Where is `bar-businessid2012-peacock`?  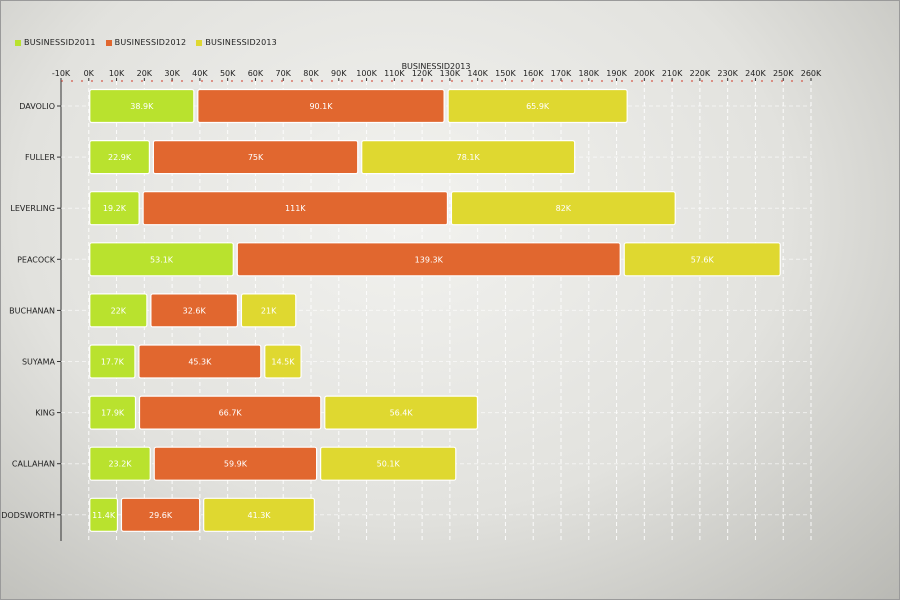
bar-businessid2012-peacock is located at coordinates (428, 259).